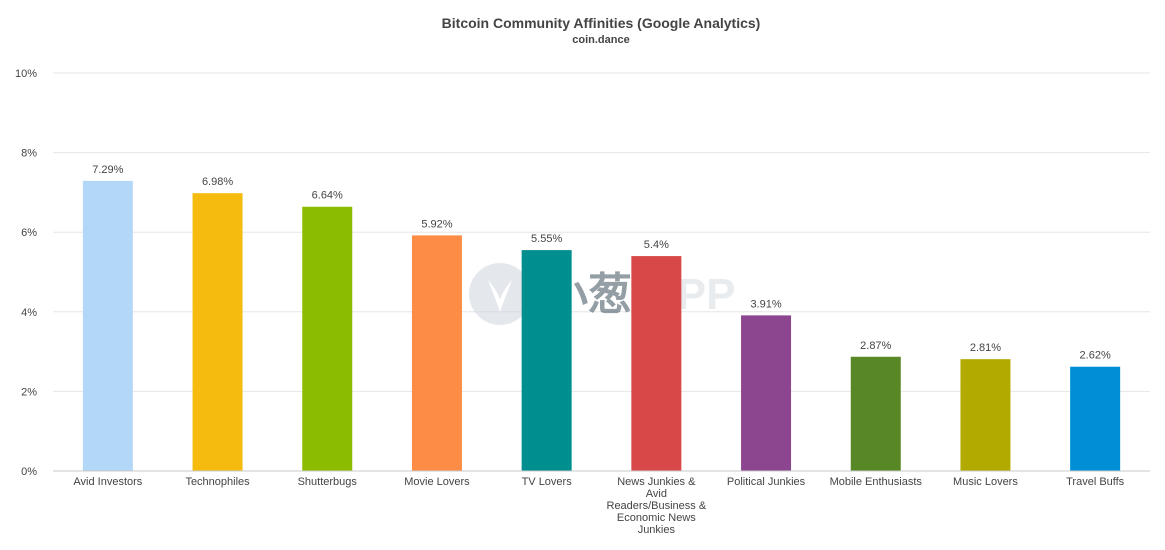 The image size is (1165, 550). I want to click on y-tick-label: 2%, so click(29, 392).